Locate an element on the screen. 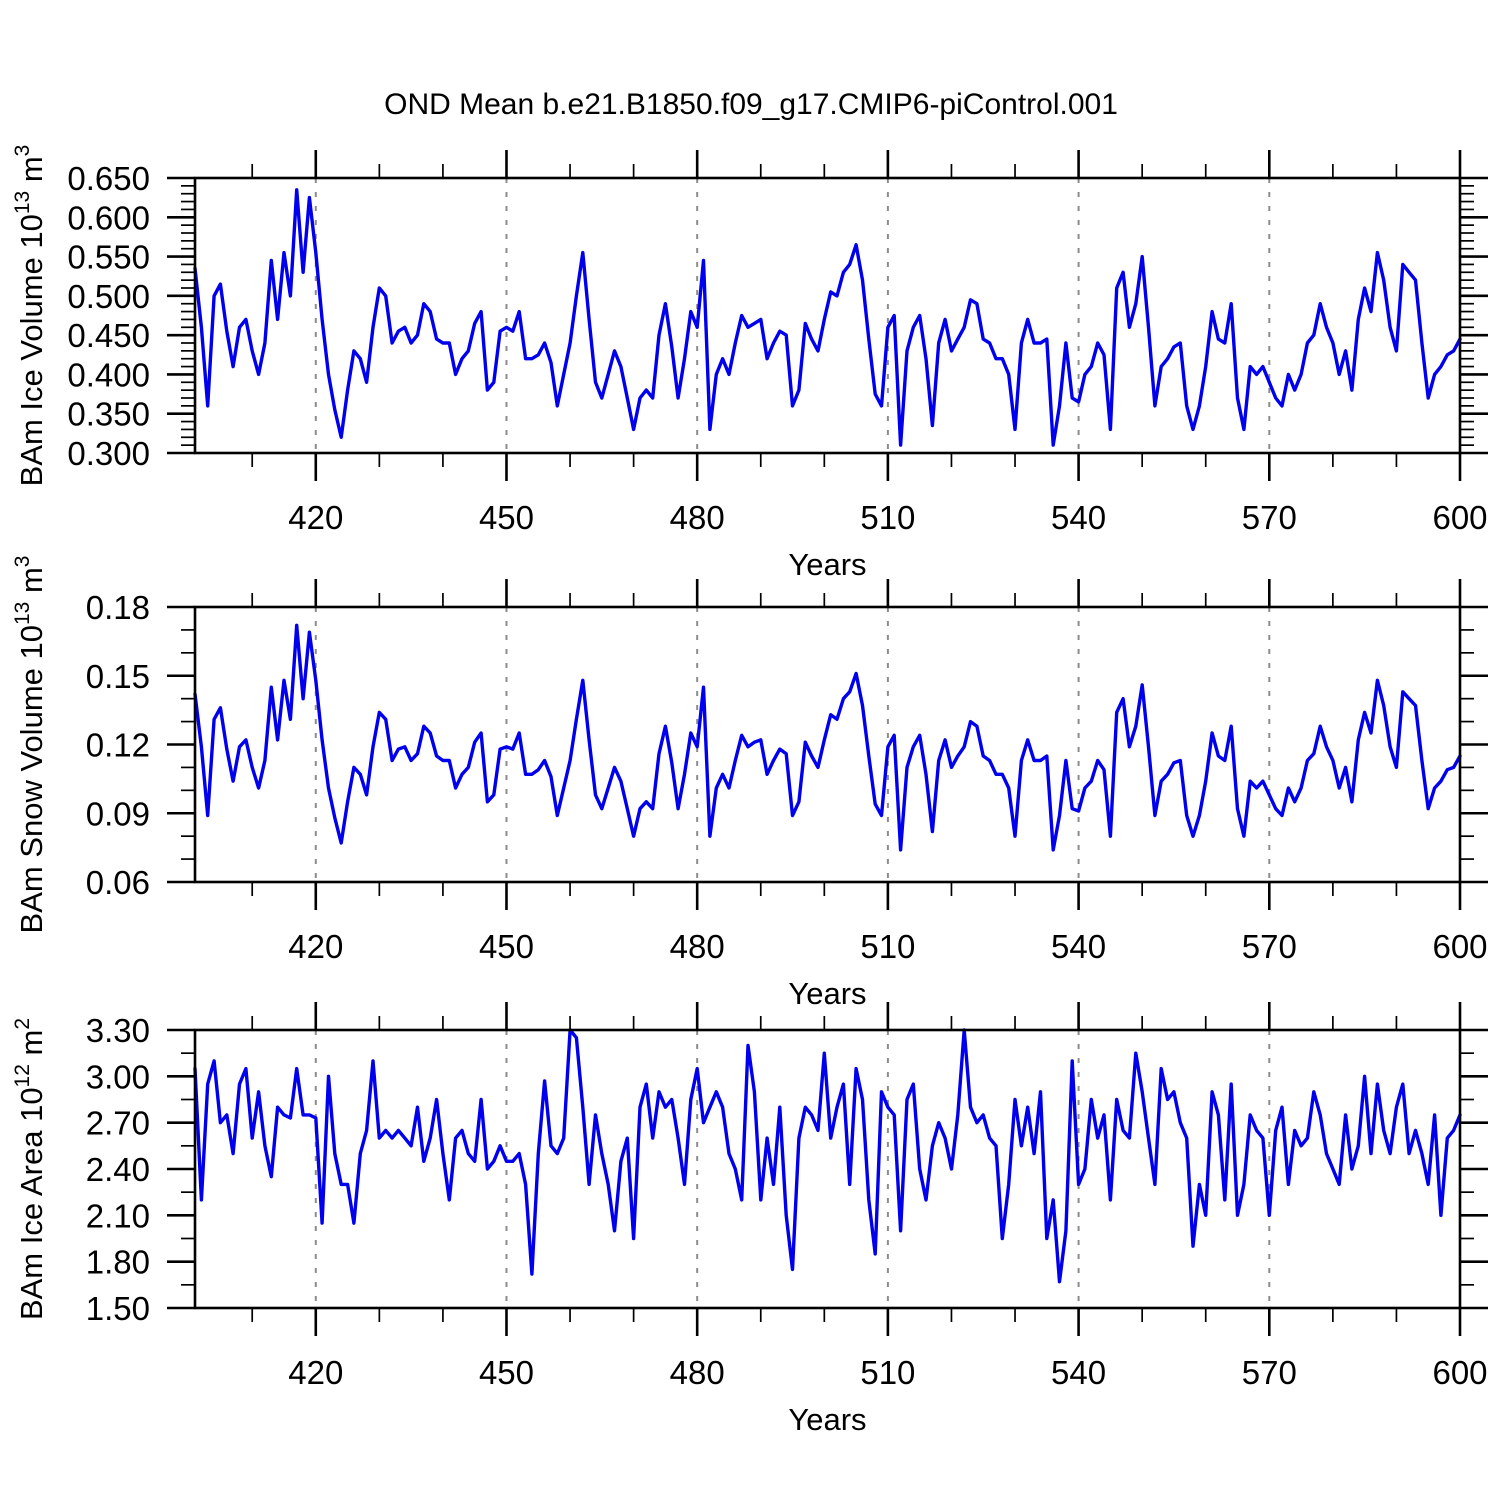  y-tick-label: 3.00 is located at coordinates (118, 1076).